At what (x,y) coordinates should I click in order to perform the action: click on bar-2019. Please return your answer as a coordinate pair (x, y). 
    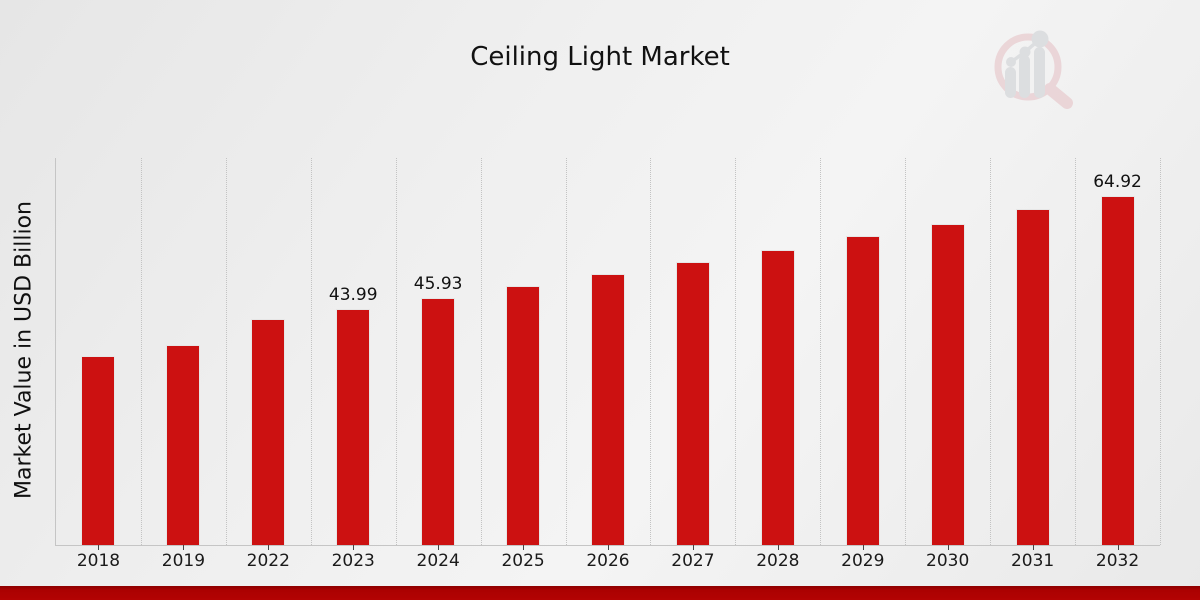
    Looking at the image, I should click on (183, 445).